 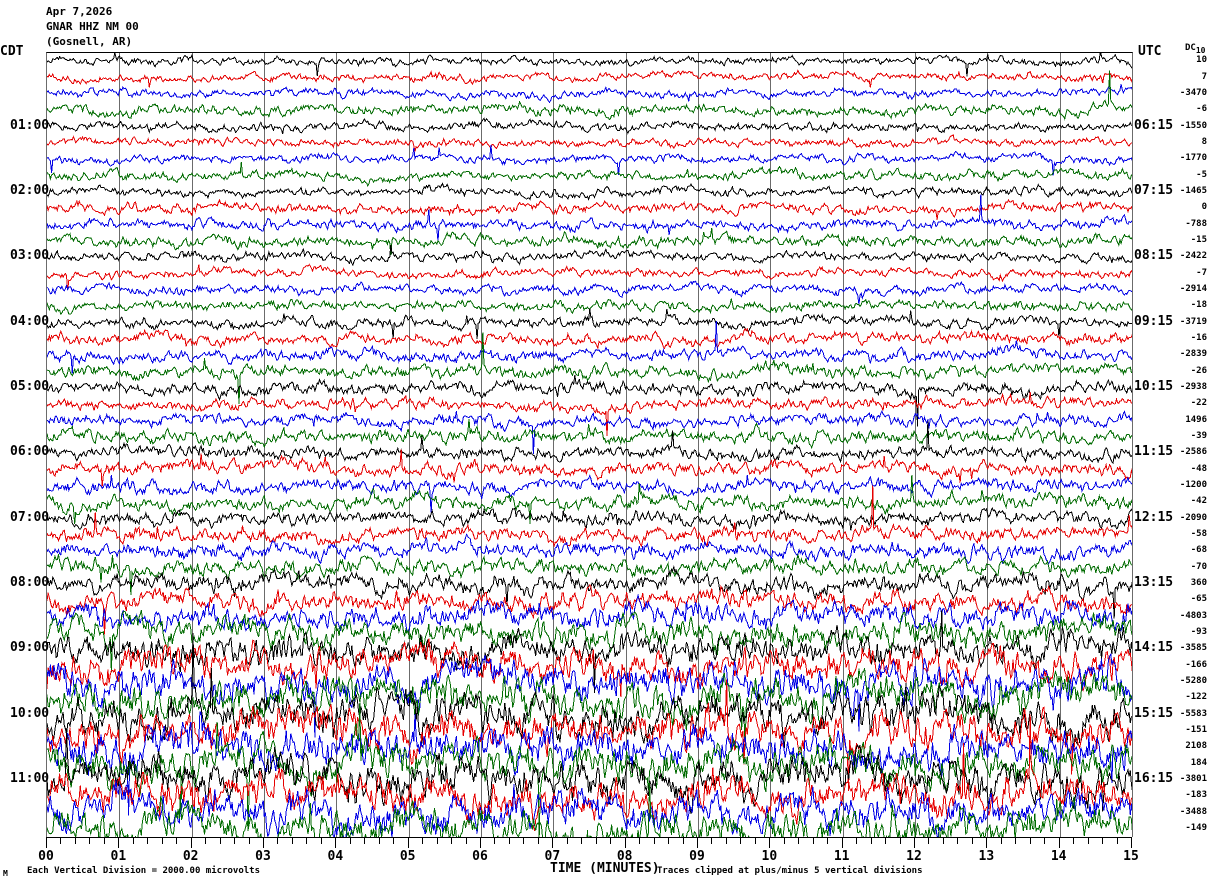 What do you see at coordinates (1154, 648) in the screenshot?
I see `right-time-label: 14:15` at bounding box center [1154, 648].